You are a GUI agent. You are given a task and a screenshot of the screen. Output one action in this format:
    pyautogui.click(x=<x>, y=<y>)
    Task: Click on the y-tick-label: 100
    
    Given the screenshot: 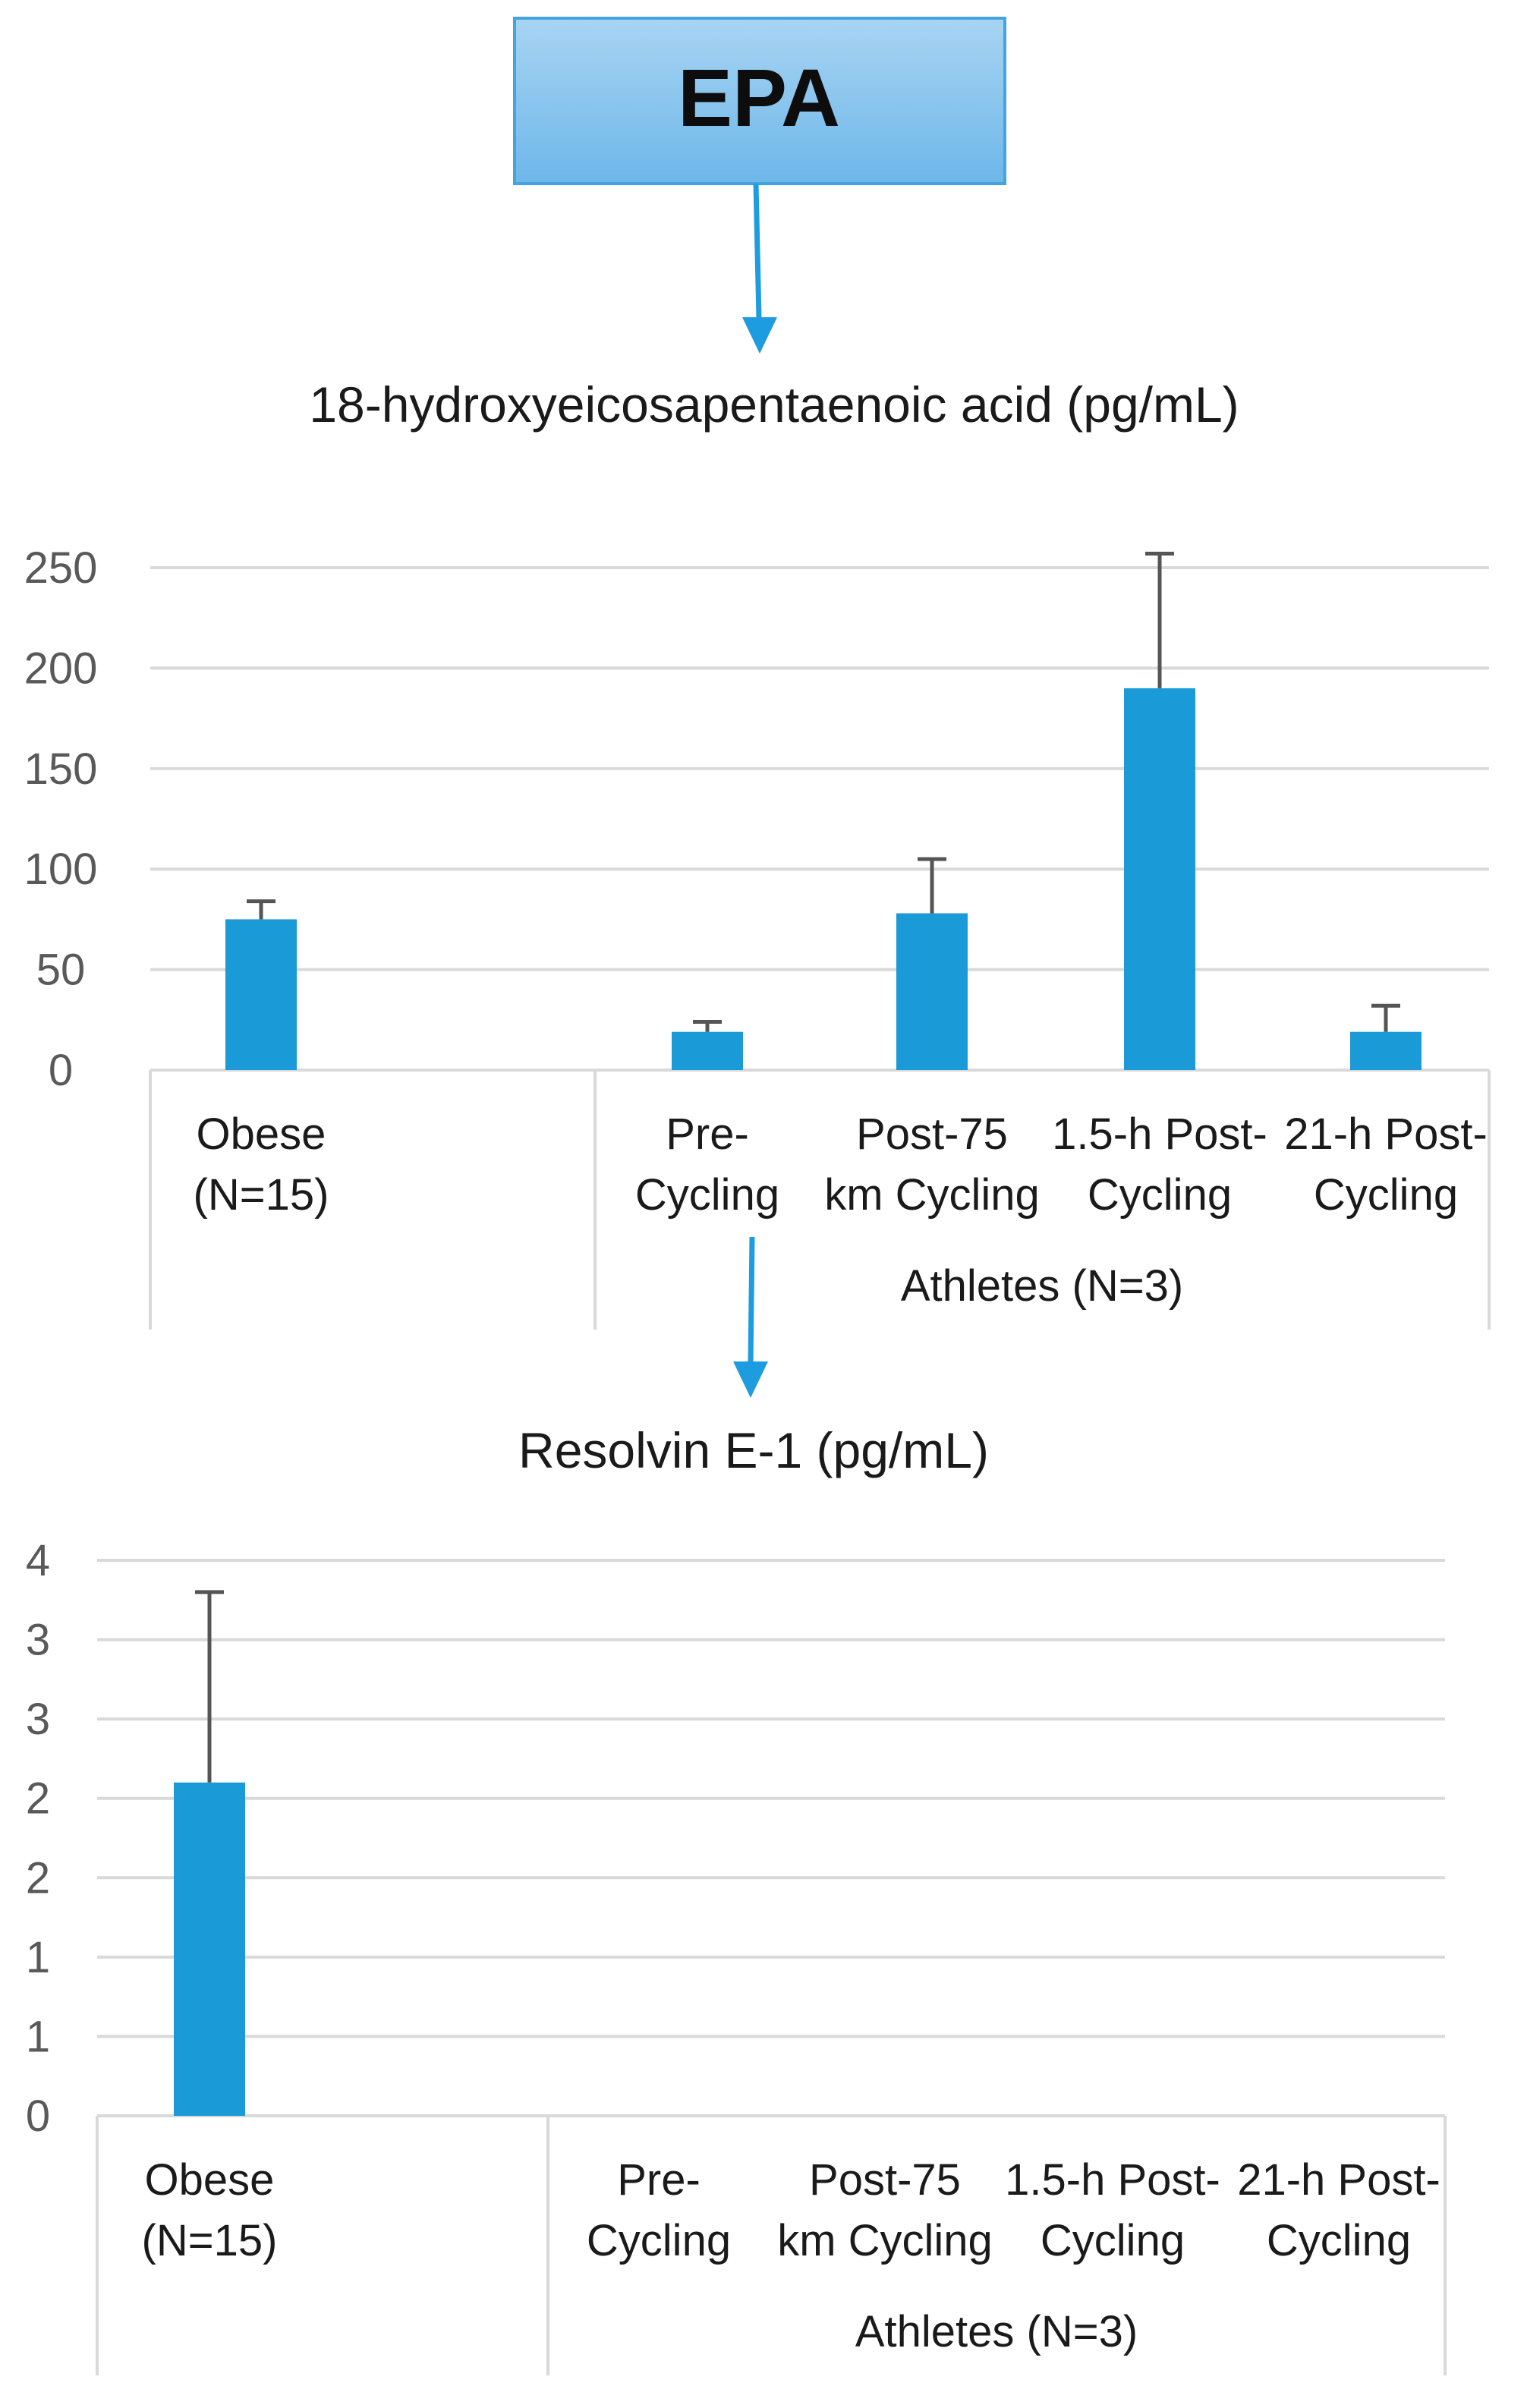 What is the action you would take?
    pyautogui.click(x=61, y=869)
    